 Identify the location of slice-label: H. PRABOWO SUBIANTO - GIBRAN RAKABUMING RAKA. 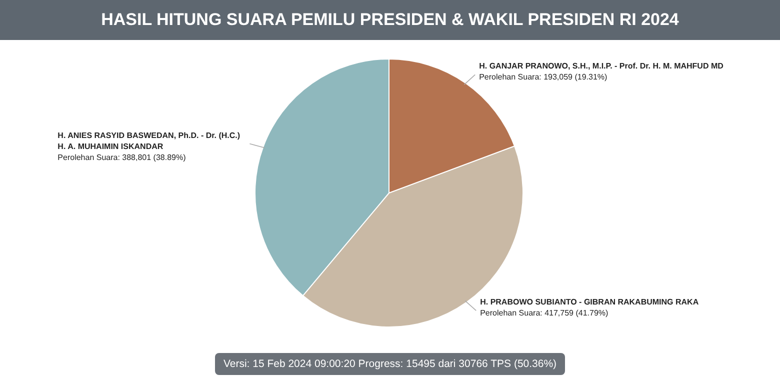
(589, 302).